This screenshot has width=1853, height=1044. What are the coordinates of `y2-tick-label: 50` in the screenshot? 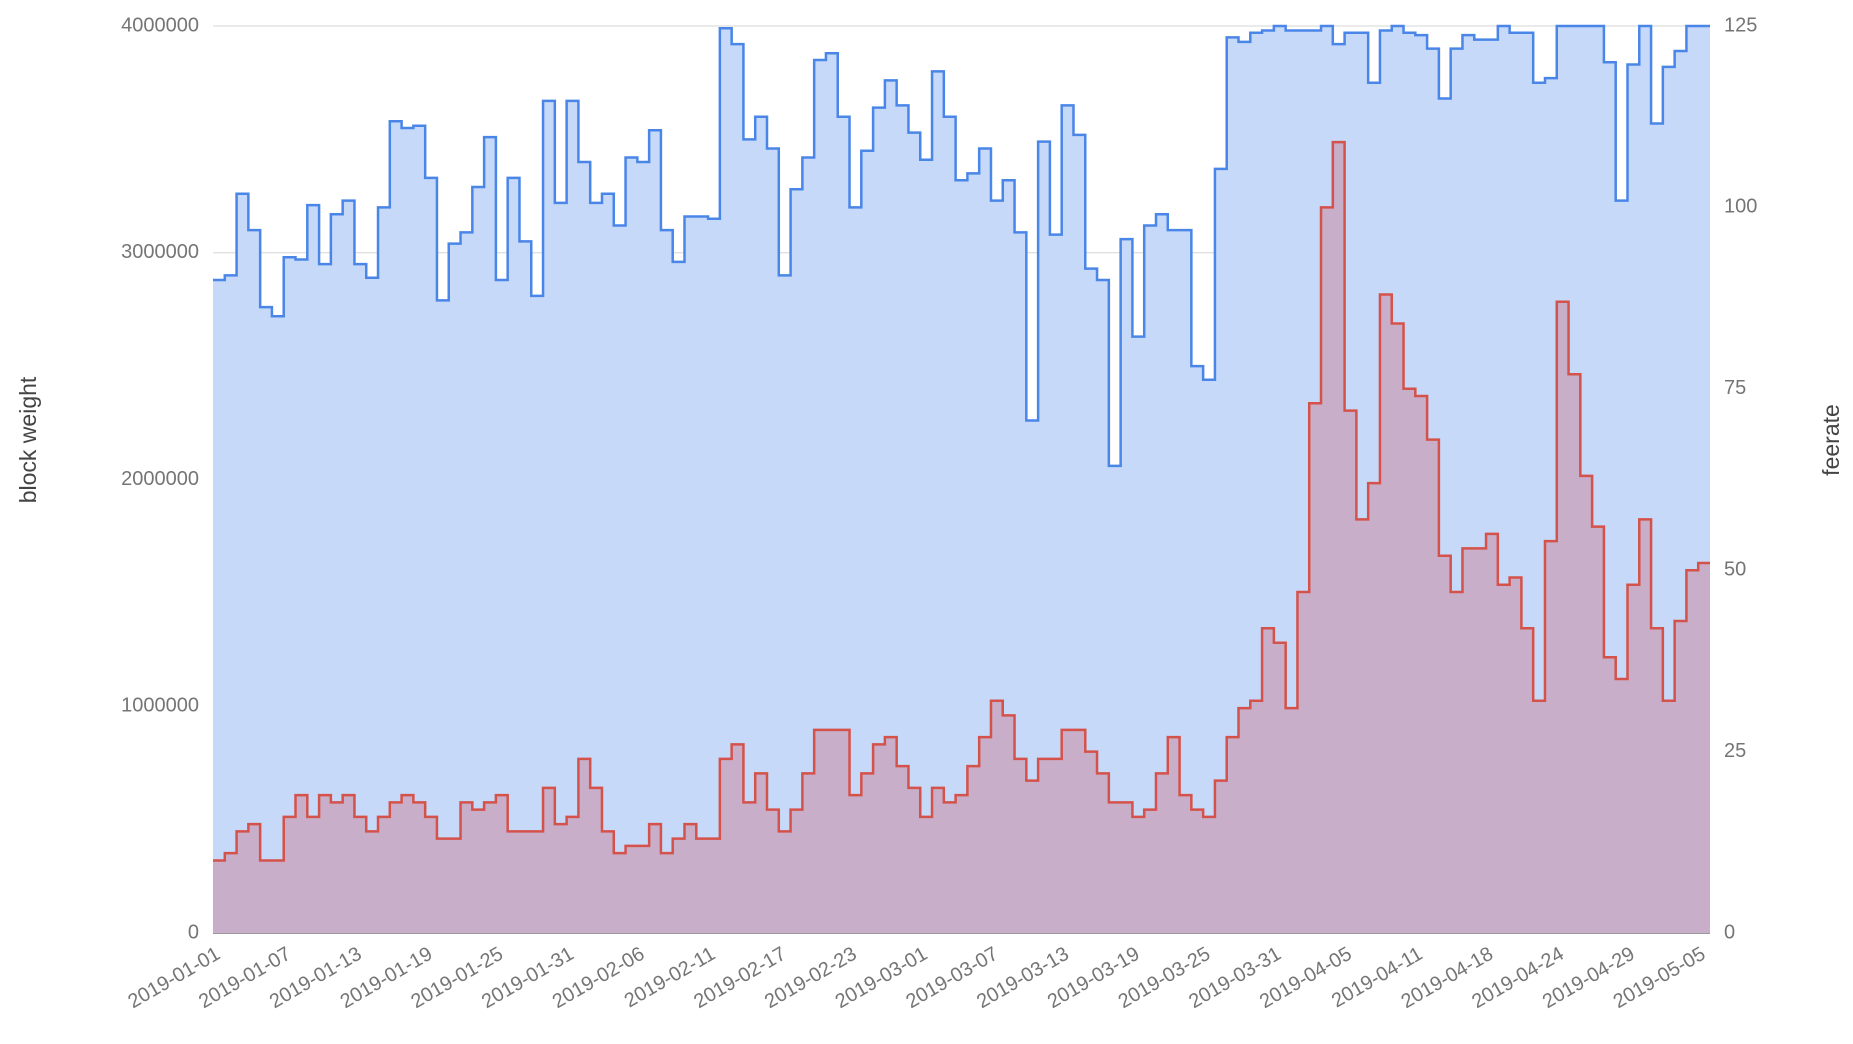 It's located at (1735, 569).